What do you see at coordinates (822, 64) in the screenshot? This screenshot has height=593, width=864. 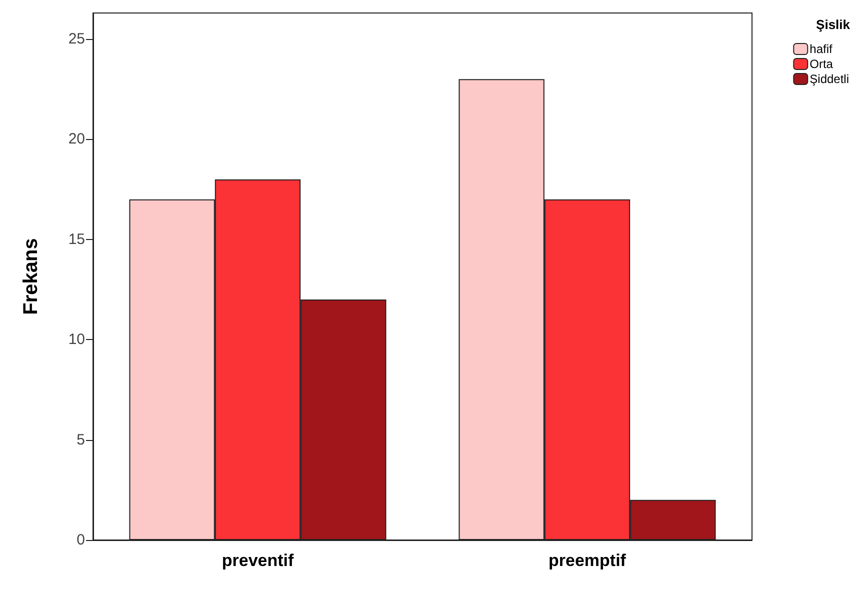 I see `legend-label: Orta` at bounding box center [822, 64].